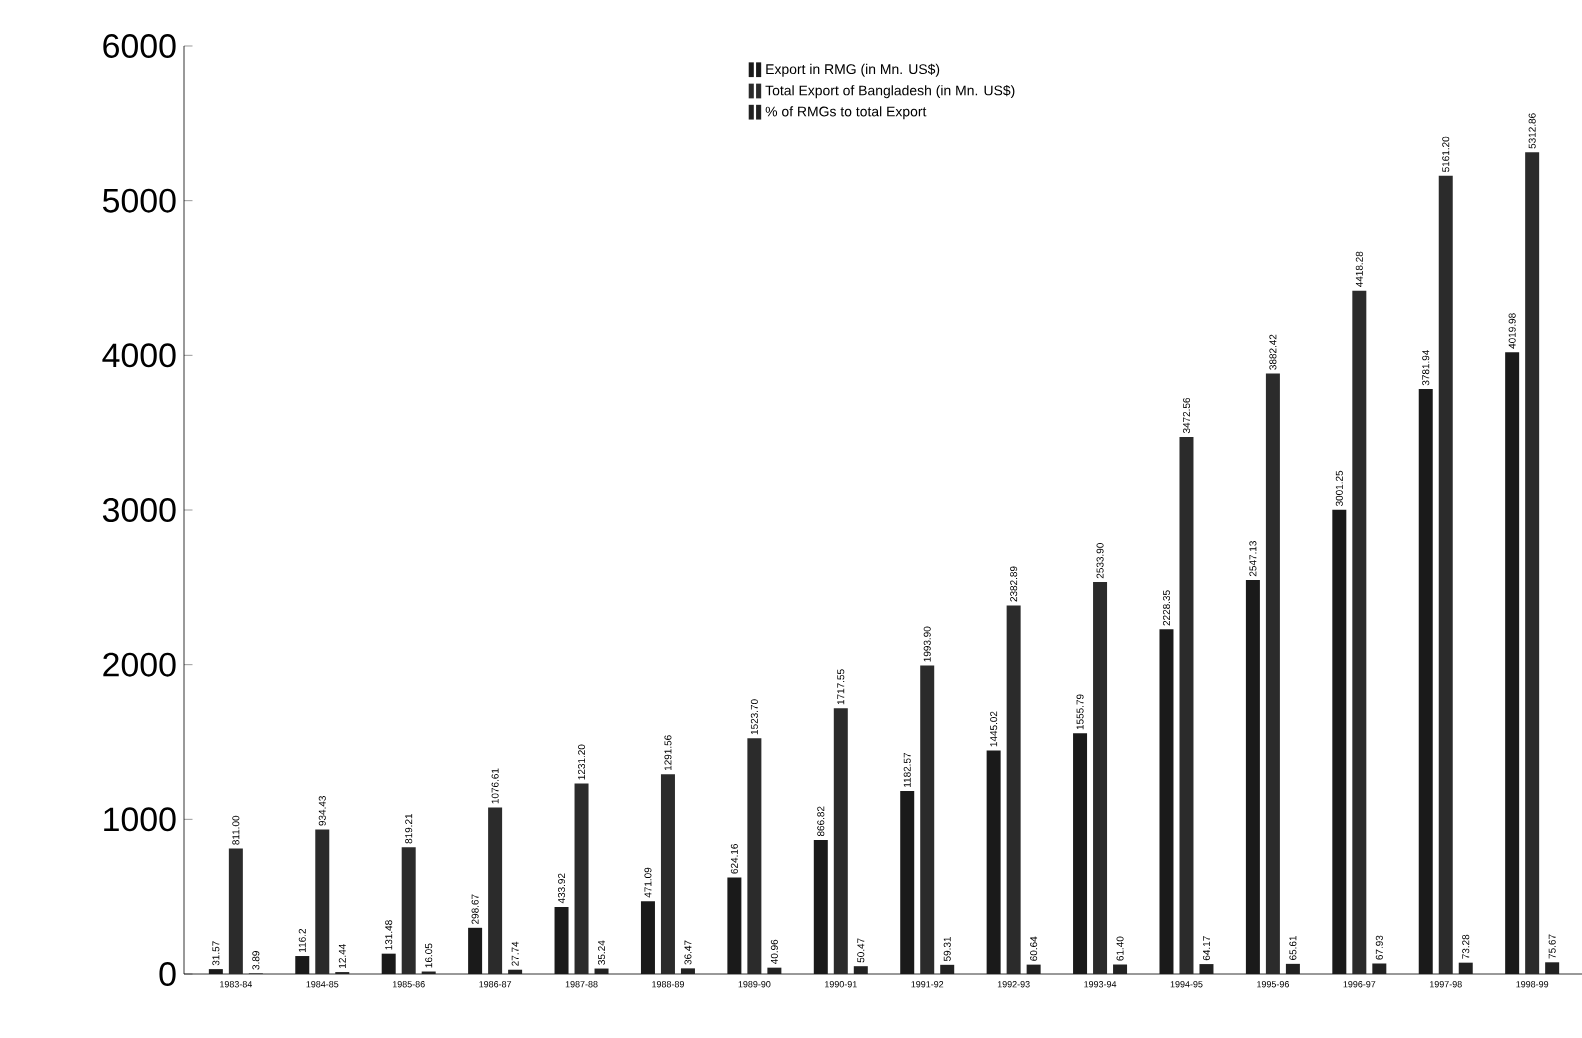  I want to click on y-tick-label: 3000, so click(139, 510).